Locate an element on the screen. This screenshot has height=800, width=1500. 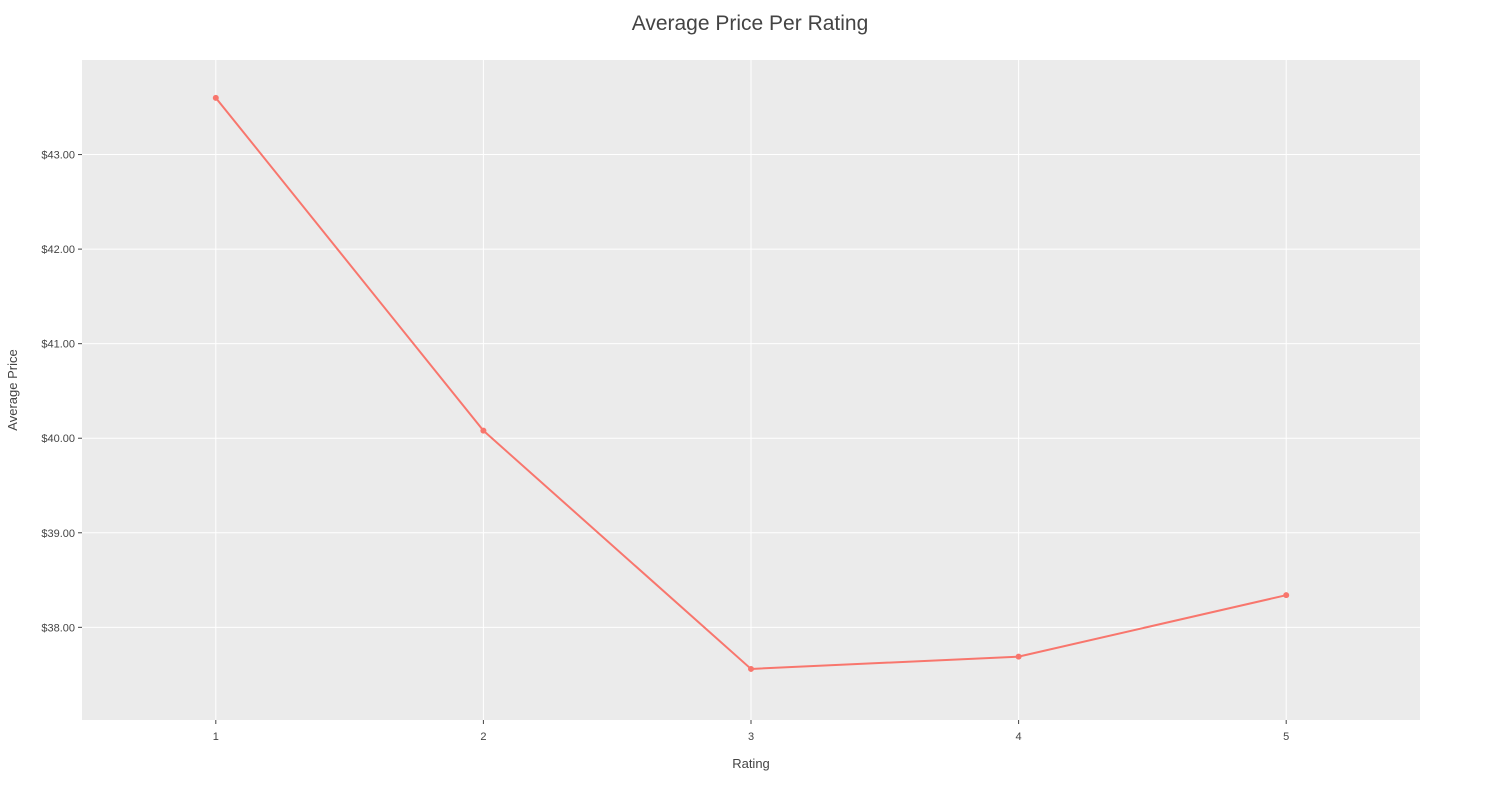
x-tick-label: 1 is located at coordinates (216, 737).